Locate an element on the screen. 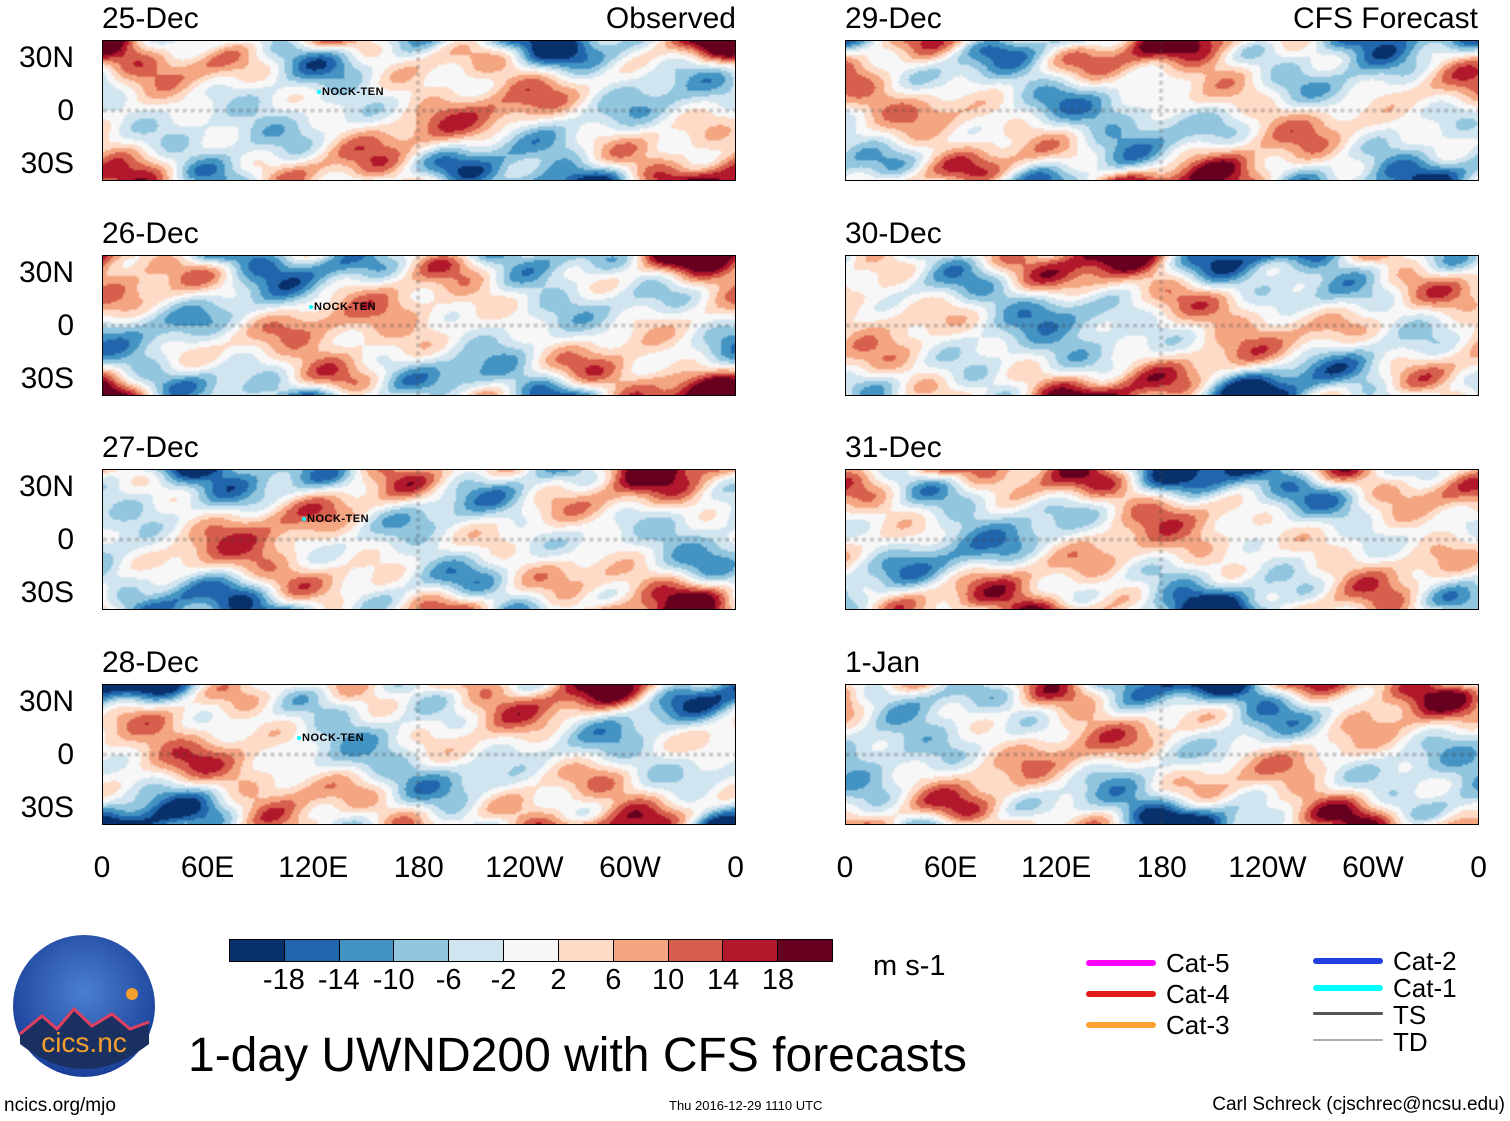 The width and height of the screenshot is (1510, 1121). panel-date: 1-Jan is located at coordinates (883, 662).